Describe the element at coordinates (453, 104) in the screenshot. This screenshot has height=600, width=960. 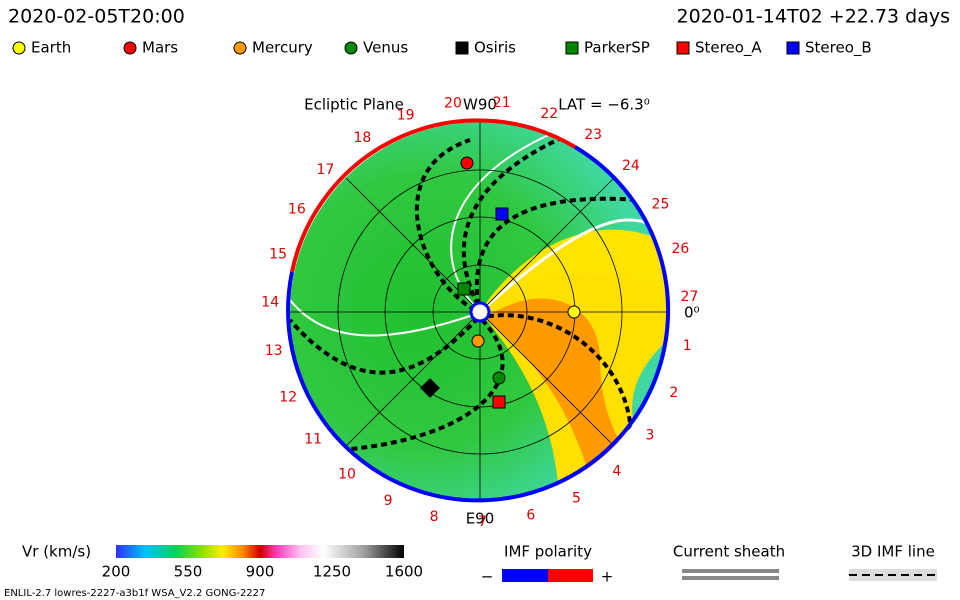
I see `rim-label: 20` at that location.